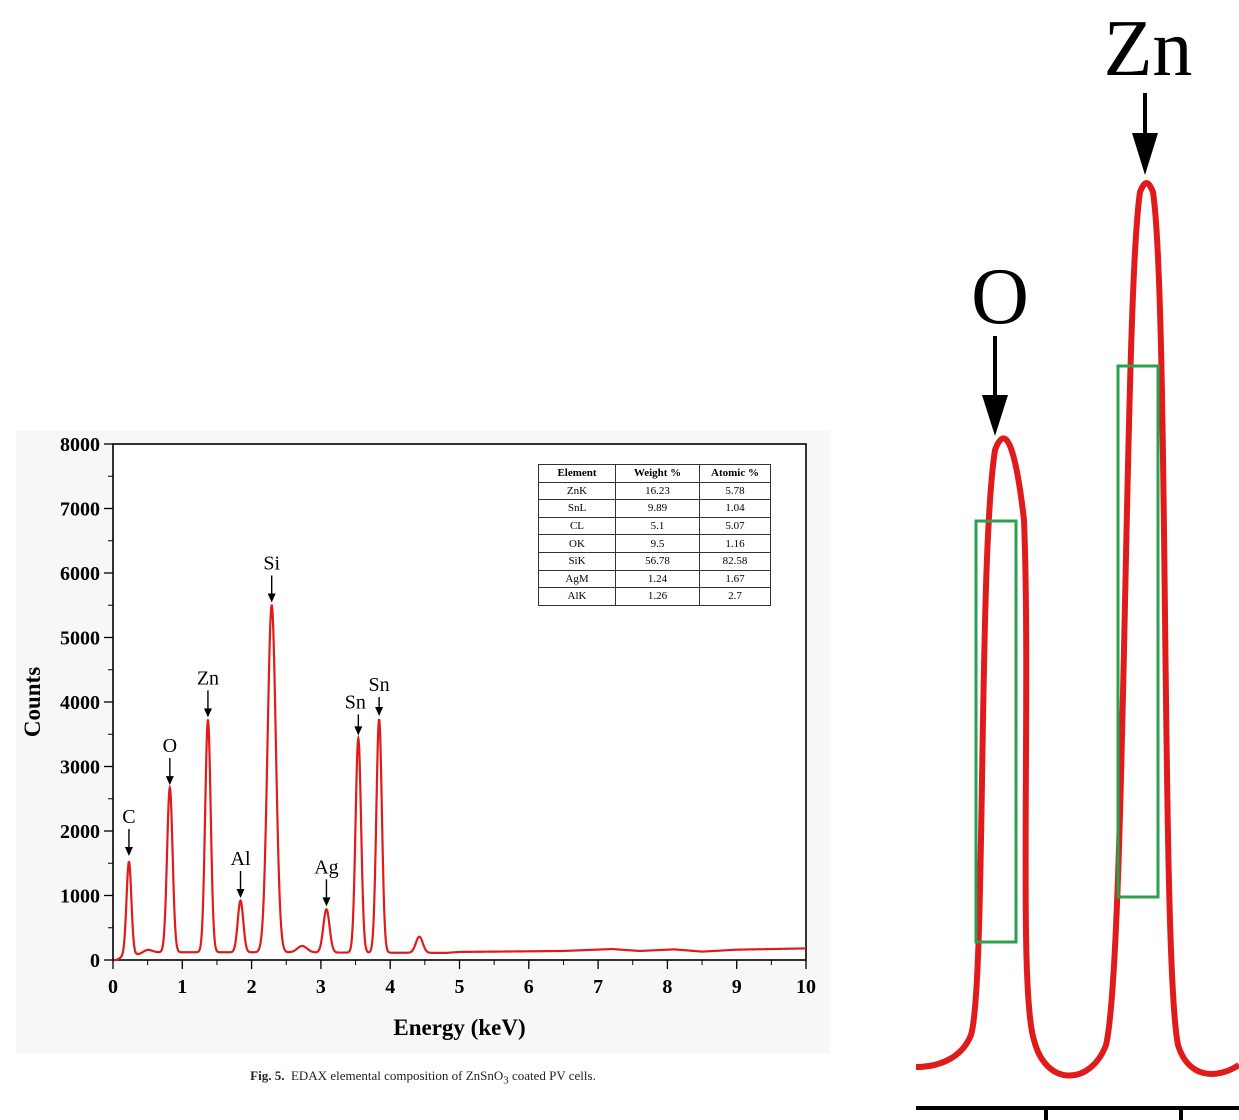 The height and width of the screenshot is (1120, 1239). Describe the element at coordinates (1138, 631) in the screenshot. I see `zoom-highlight-box-zn` at that location.